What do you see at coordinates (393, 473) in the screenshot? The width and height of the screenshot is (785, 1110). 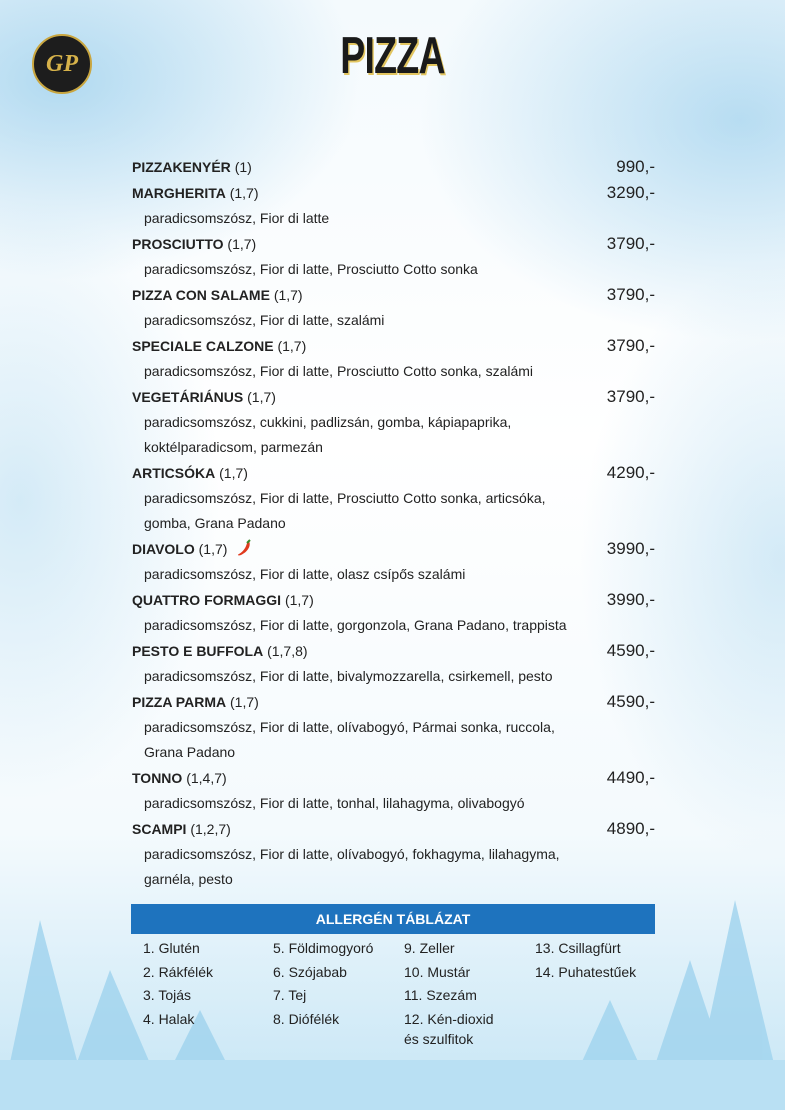 I see `item-header: ARTICSÓKA (1,7) 4290,-` at bounding box center [393, 473].